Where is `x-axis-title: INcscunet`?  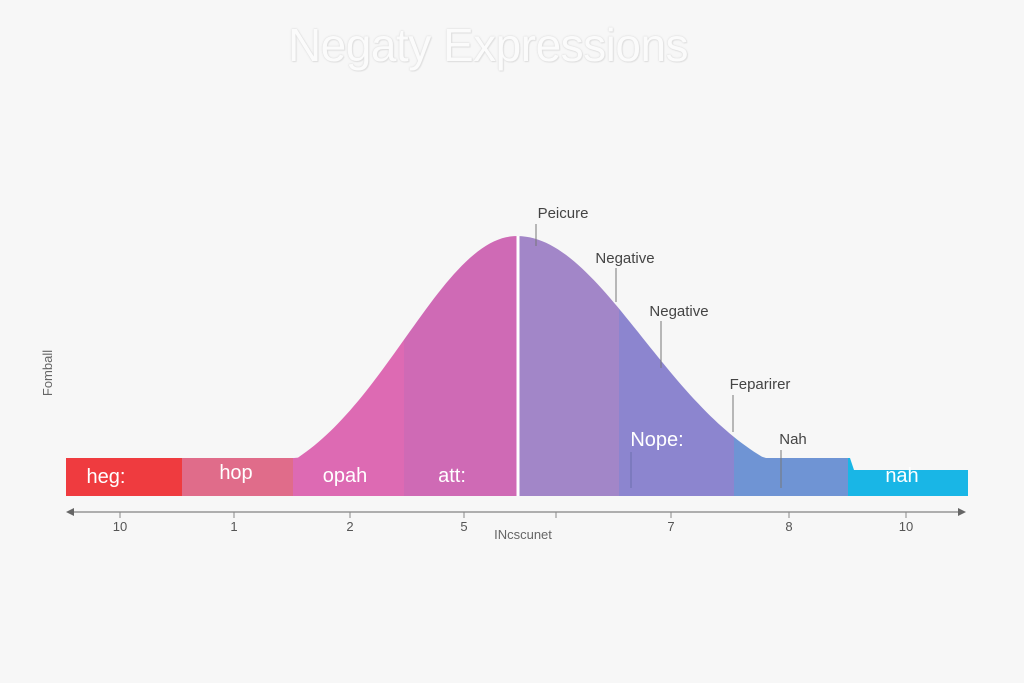
x-axis-title: INcscunet is located at coordinates (523, 534).